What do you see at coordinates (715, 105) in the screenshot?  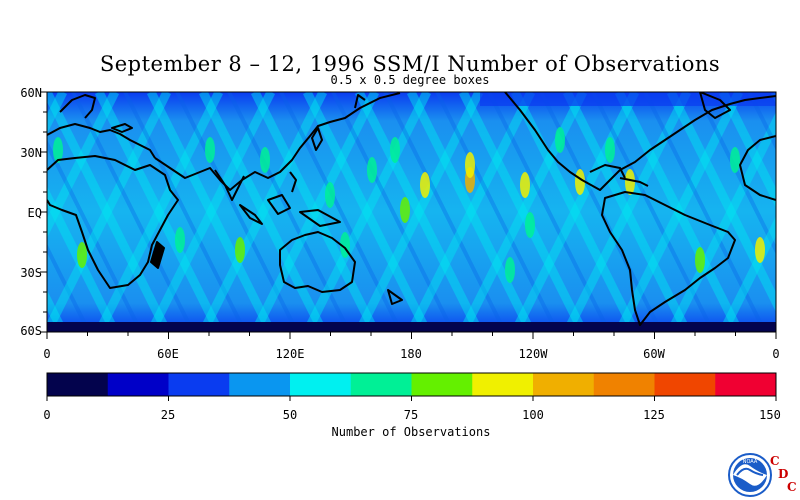 I see `coastline-greenland` at bounding box center [715, 105].